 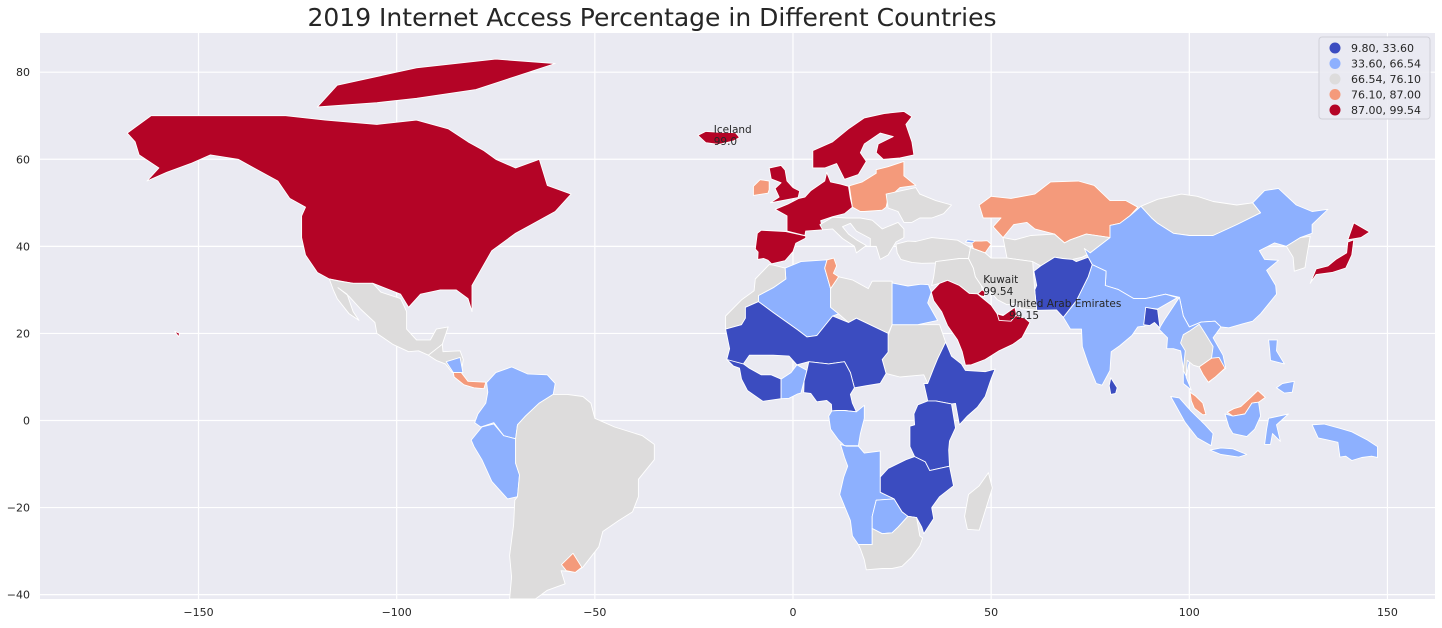 What do you see at coordinates (1189, 612) in the screenshot?
I see `x-tick-label: 100` at bounding box center [1189, 612].